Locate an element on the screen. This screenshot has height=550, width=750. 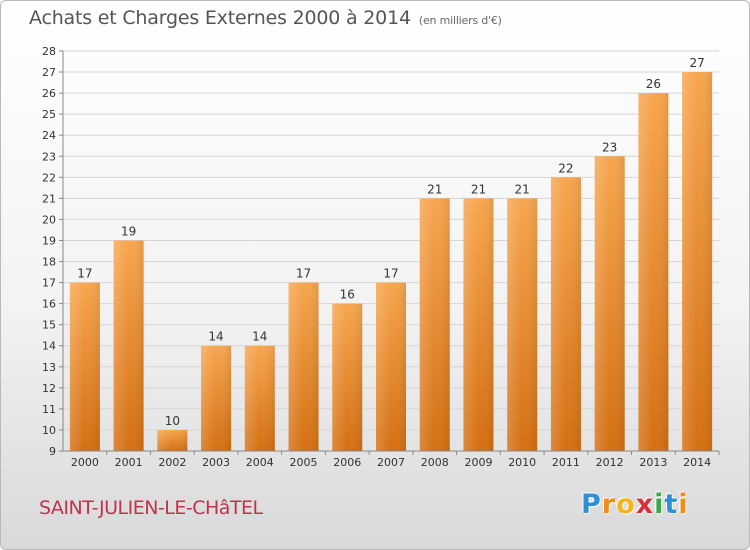
y-tick-label: 26 is located at coordinates (49, 93).